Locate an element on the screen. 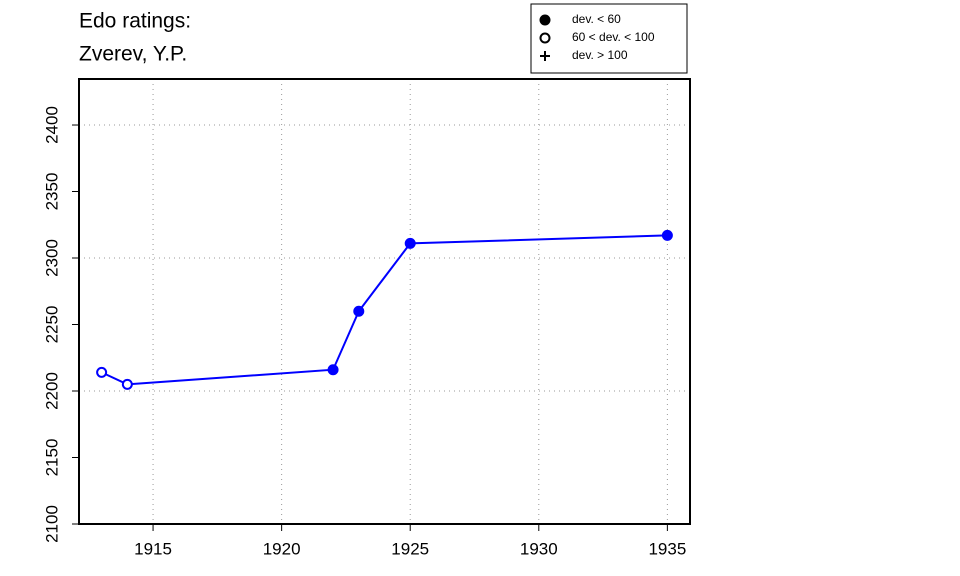 The height and width of the screenshot is (576, 960). chart-subtitle: Zverev, Y.P. is located at coordinates (133, 54).